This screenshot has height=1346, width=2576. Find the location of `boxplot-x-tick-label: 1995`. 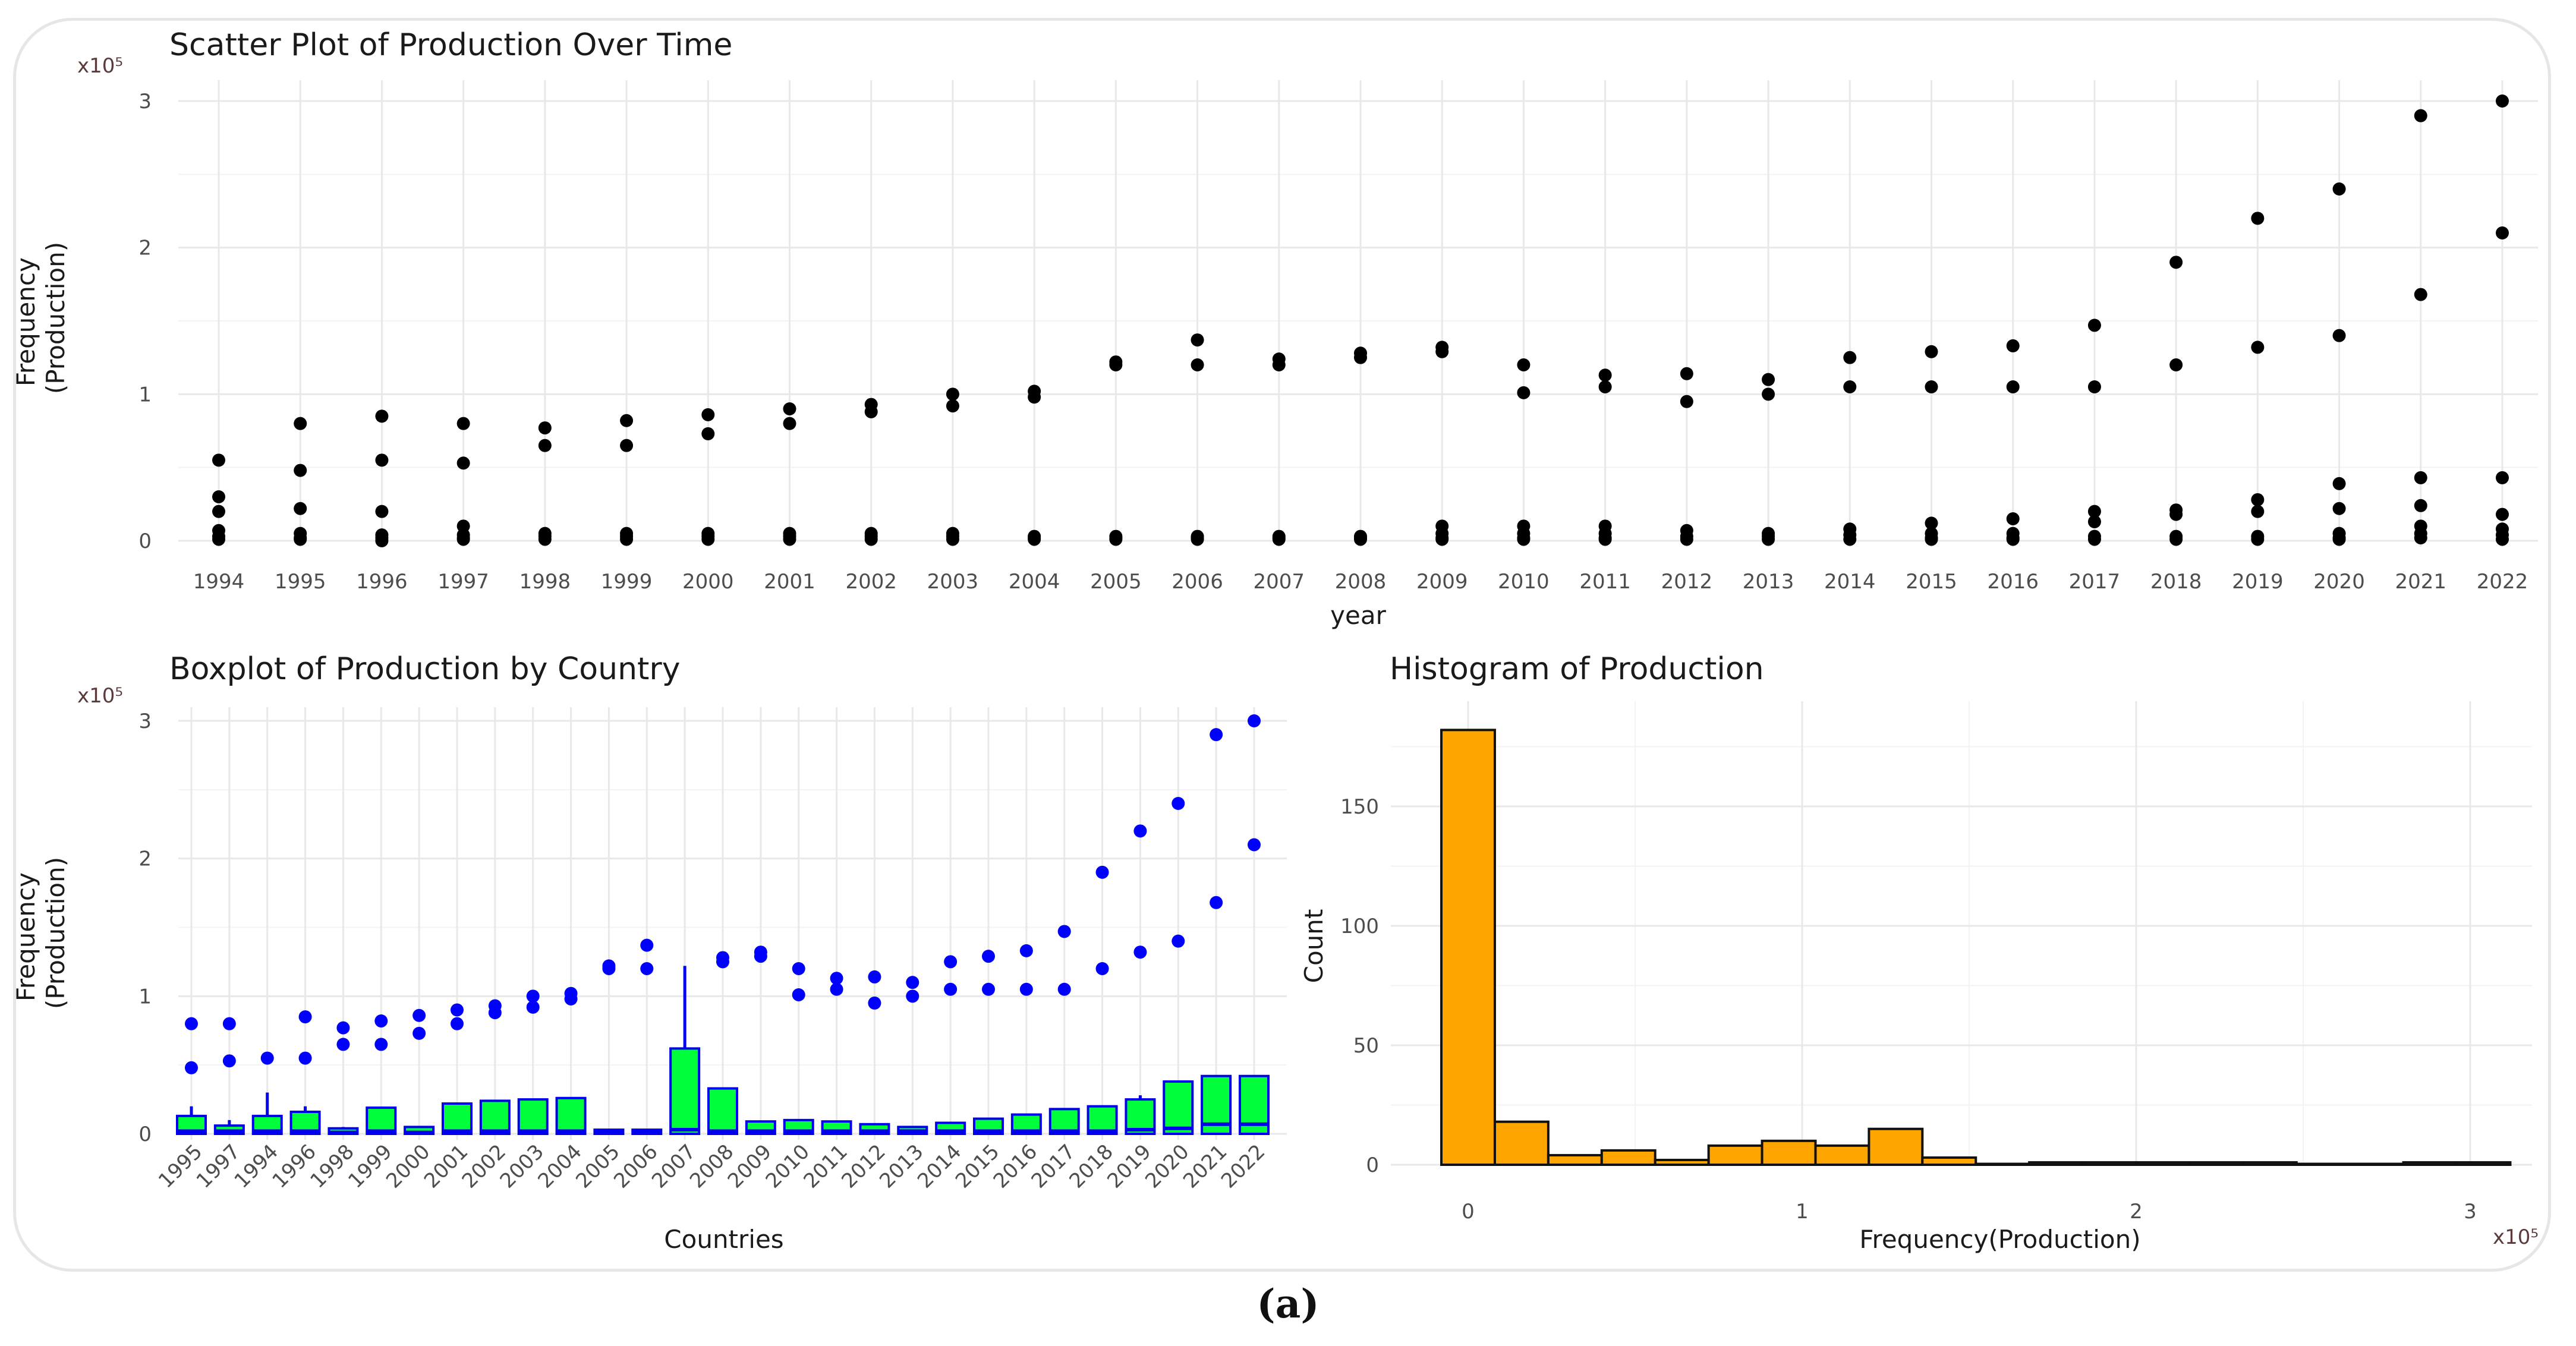

boxplot-x-tick-label: 1995 is located at coordinates (180, 1166).